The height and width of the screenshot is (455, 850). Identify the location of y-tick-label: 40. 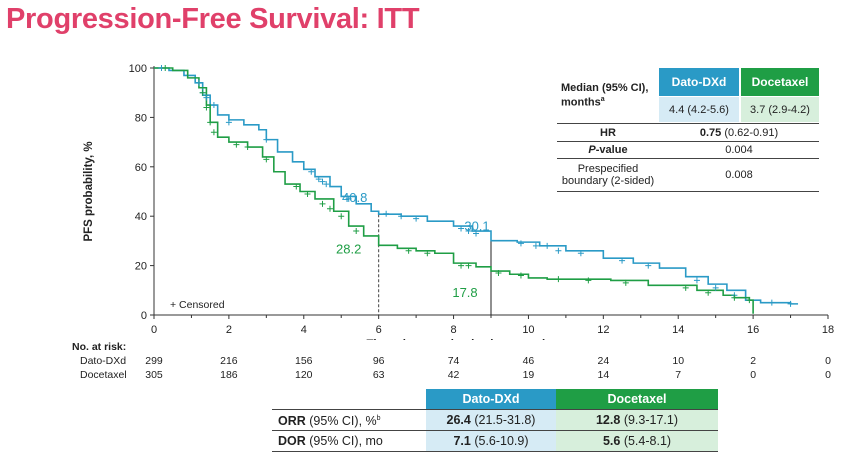
(141, 217).